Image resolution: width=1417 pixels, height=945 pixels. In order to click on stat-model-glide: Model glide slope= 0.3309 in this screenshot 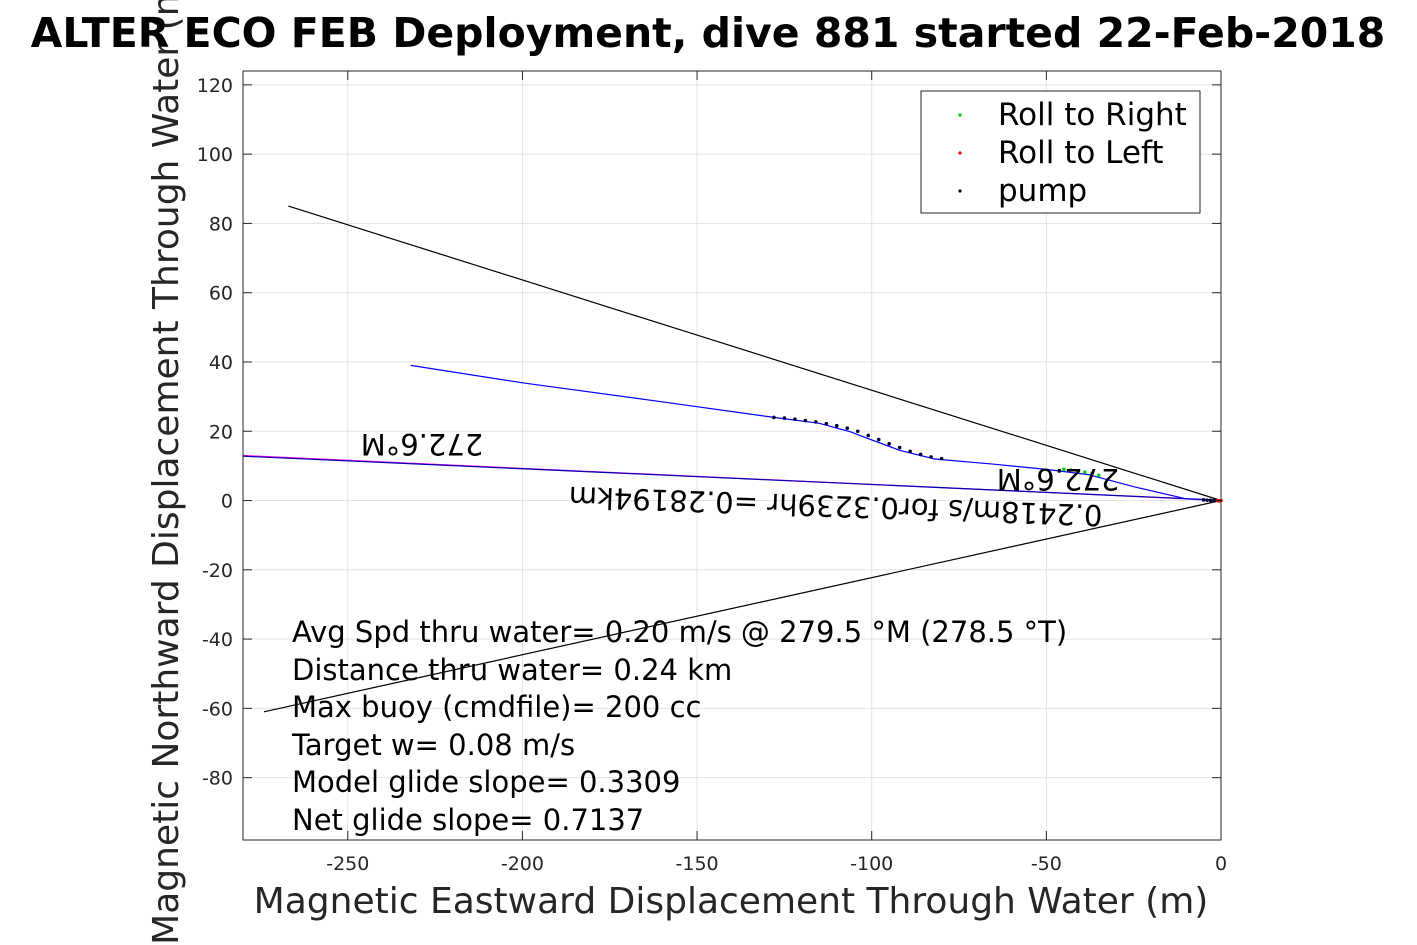, I will do `click(486, 782)`.